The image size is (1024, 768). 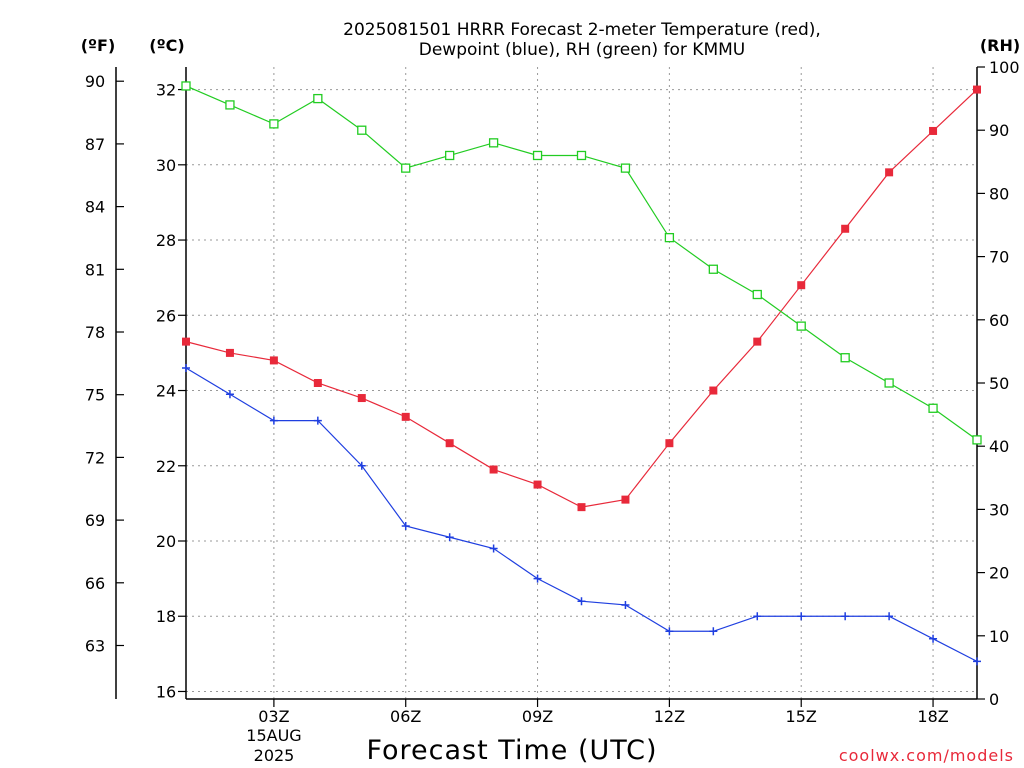 I want to click on fahrenheit-tick-label: 66, so click(x=95, y=583).